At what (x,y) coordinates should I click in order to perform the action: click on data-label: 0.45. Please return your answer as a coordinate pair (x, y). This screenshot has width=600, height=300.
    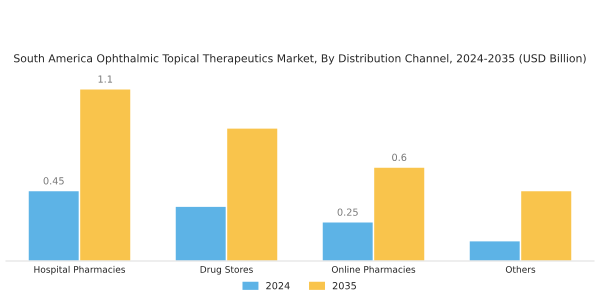
    Looking at the image, I should click on (54, 180).